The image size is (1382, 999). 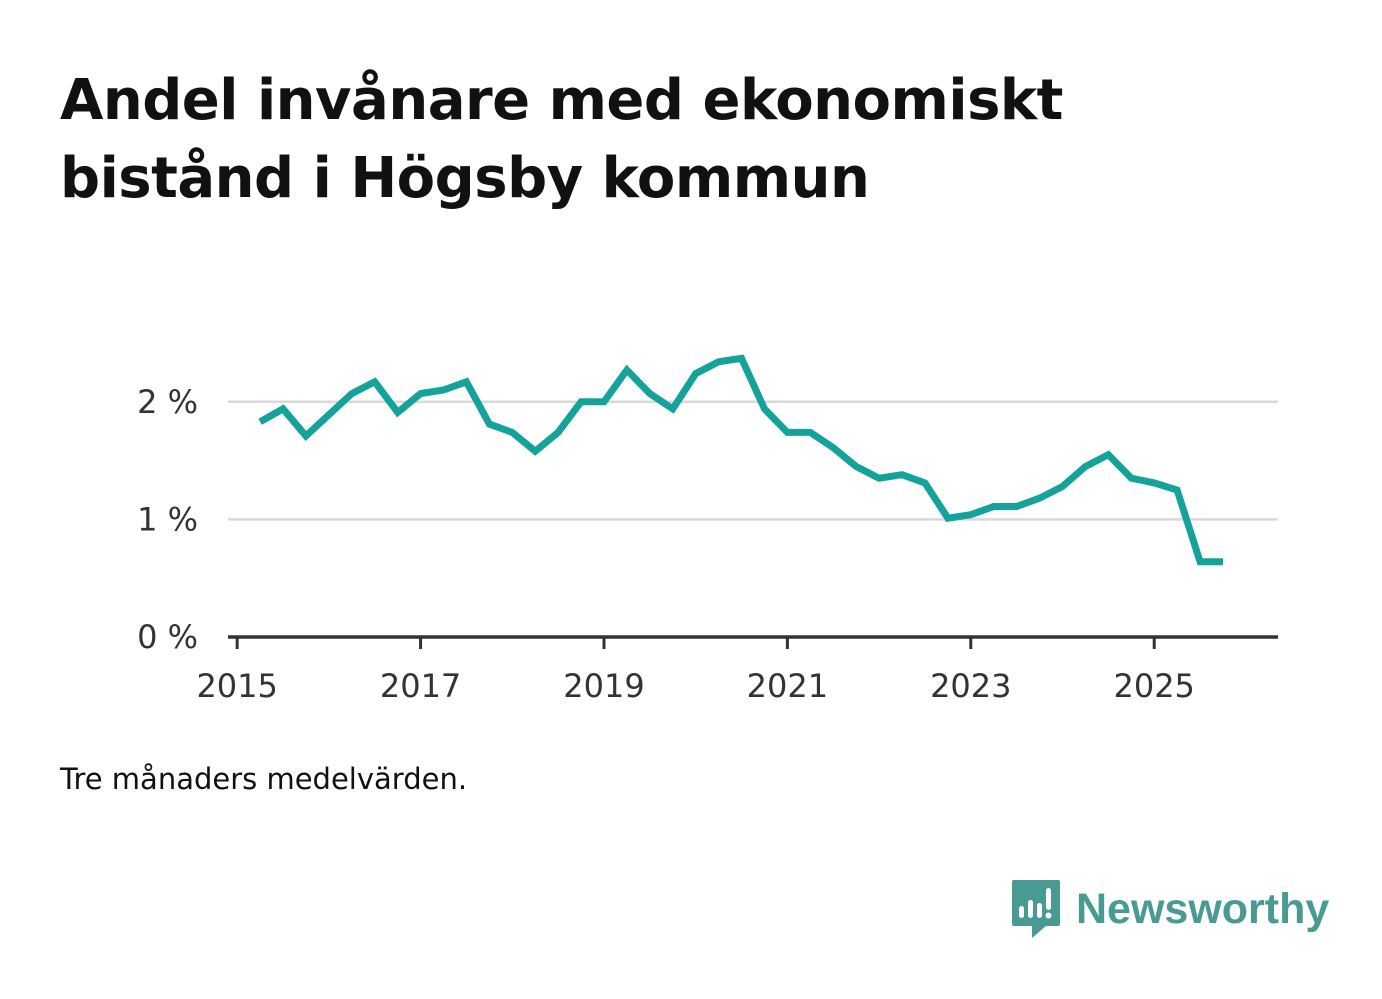 I want to click on x-tick-label: 2023, so click(x=970, y=686).